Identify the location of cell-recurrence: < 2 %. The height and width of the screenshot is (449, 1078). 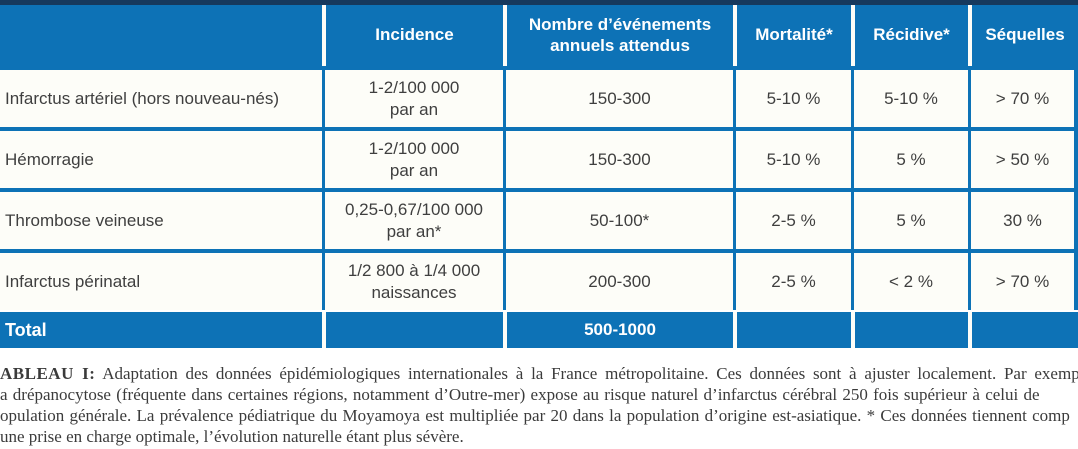
(909, 281).